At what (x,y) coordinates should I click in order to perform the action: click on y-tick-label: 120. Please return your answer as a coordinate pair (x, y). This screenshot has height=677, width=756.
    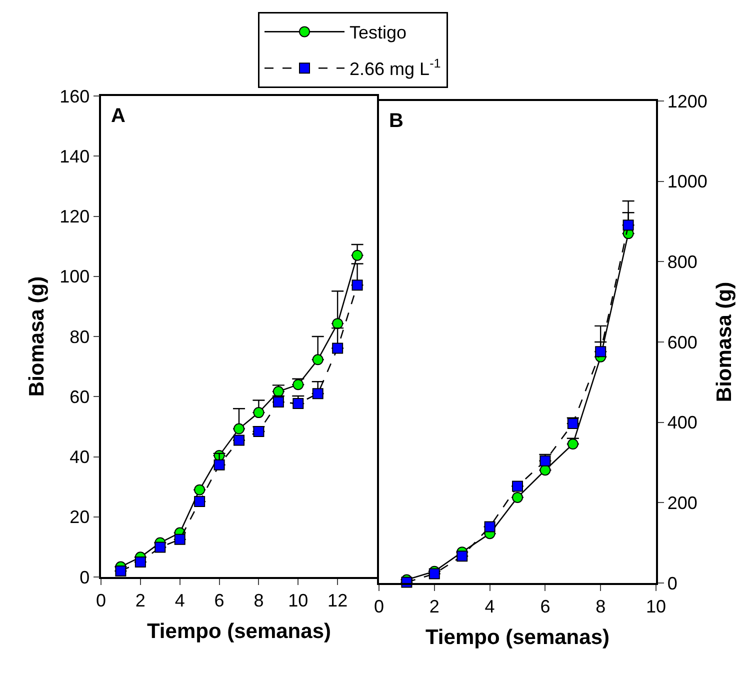
    Looking at the image, I should click on (75, 216).